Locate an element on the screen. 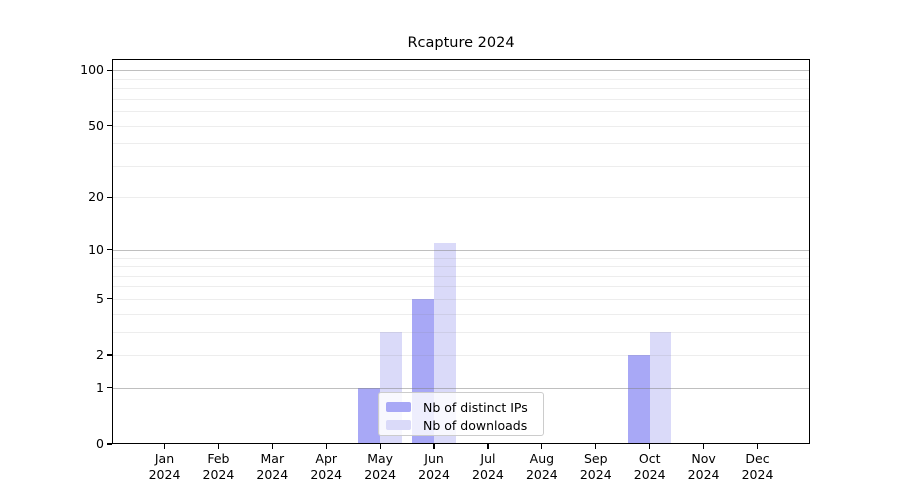 Image resolution: width=900 pixels, height=500 pixels. x-tick-label: Feb 2024 is located at coordinates (218, 467).